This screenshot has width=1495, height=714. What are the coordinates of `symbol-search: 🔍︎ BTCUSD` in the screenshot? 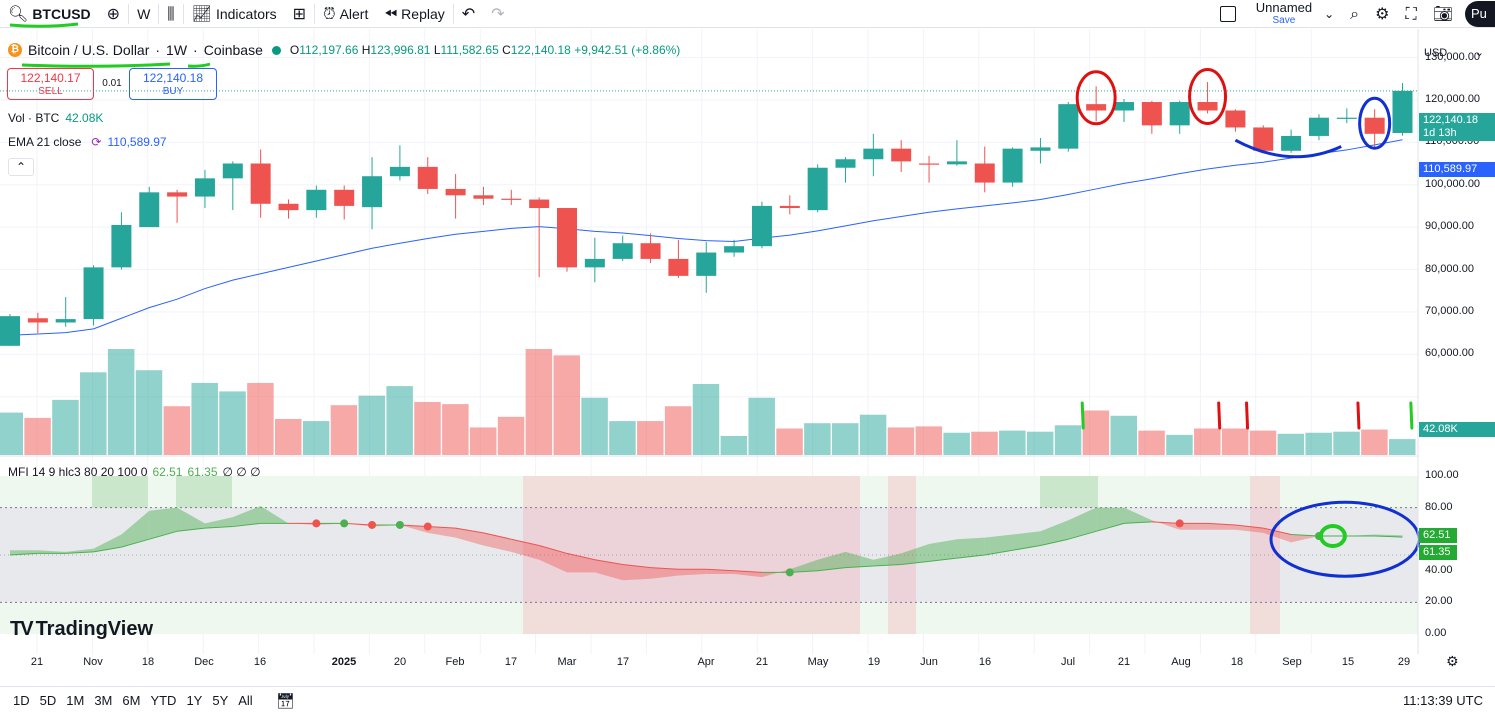 It's located at (49, 14).